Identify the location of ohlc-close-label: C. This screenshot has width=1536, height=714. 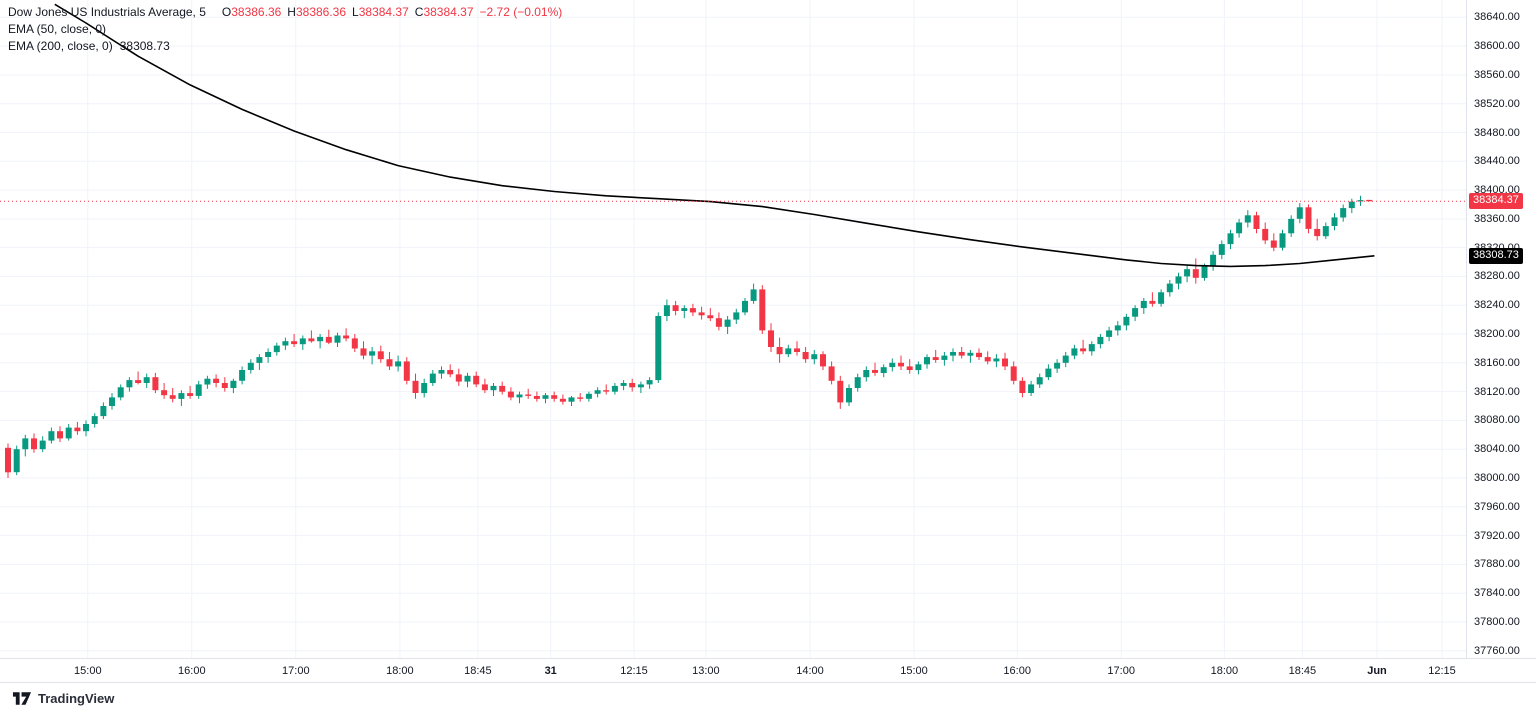
(419, 12).